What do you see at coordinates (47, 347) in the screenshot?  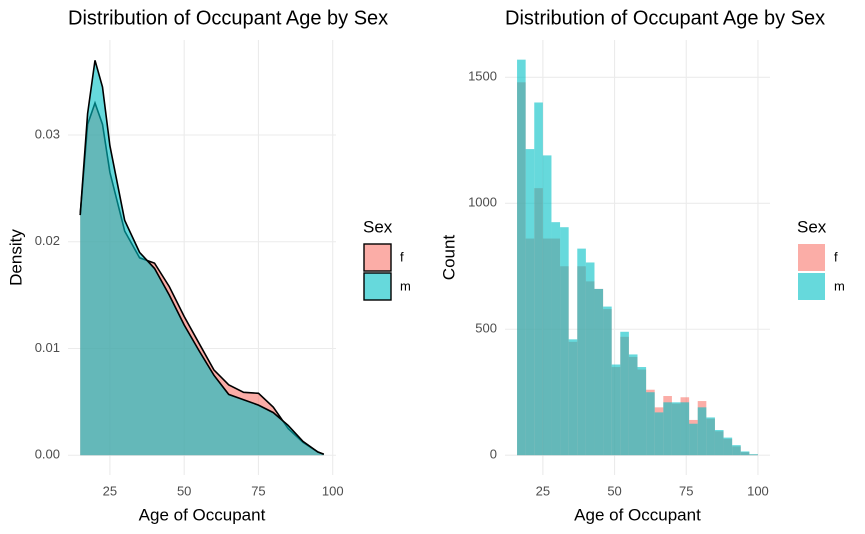 I see `y-tick-label: 0.01` at bounding box center [47, 347].